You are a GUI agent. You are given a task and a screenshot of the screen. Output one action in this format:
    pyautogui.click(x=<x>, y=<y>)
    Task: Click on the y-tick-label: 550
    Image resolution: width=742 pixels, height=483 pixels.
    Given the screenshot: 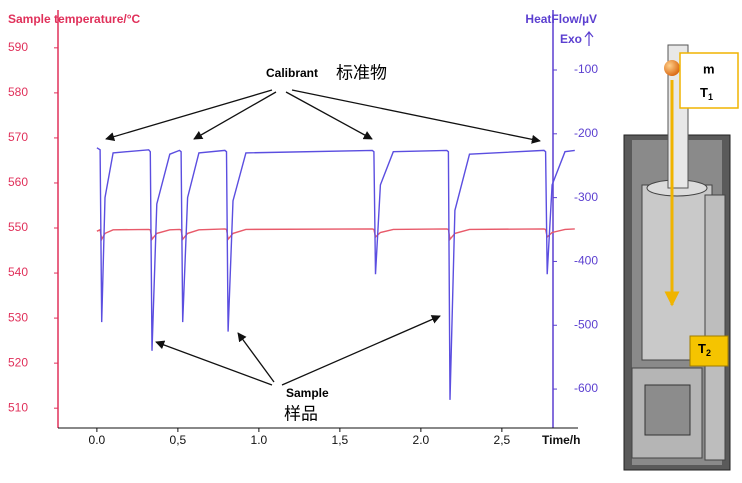 What is the action you would take?
    pyautogui.click(x=18, y=227)
    